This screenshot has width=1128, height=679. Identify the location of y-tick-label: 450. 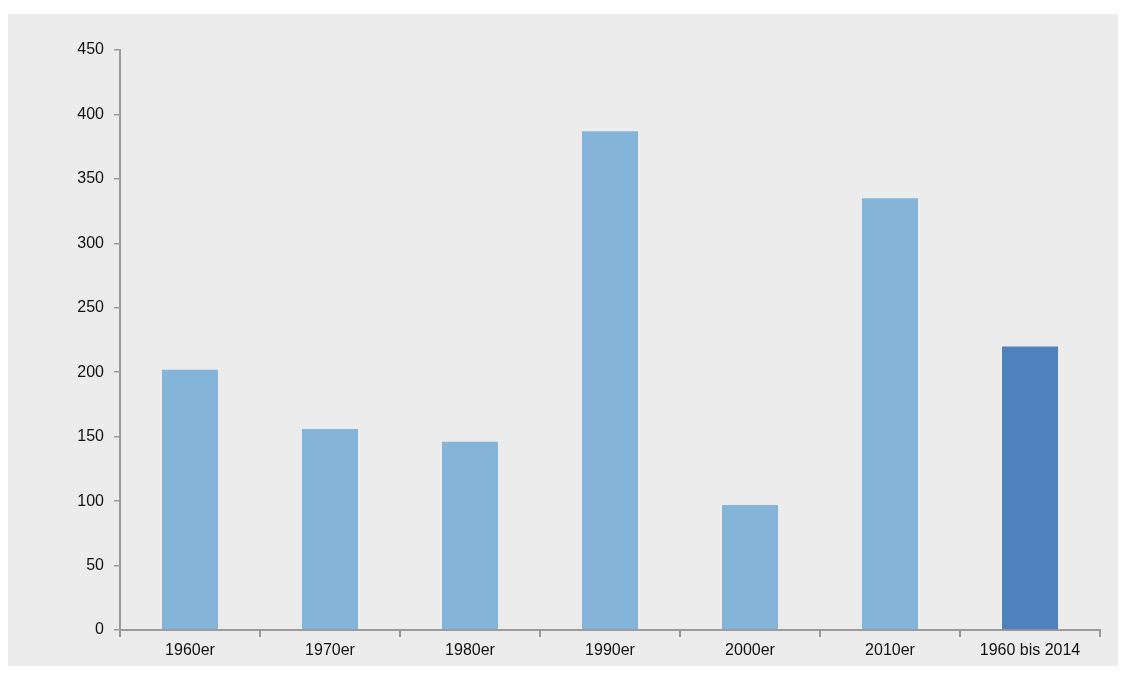
(91, 49).